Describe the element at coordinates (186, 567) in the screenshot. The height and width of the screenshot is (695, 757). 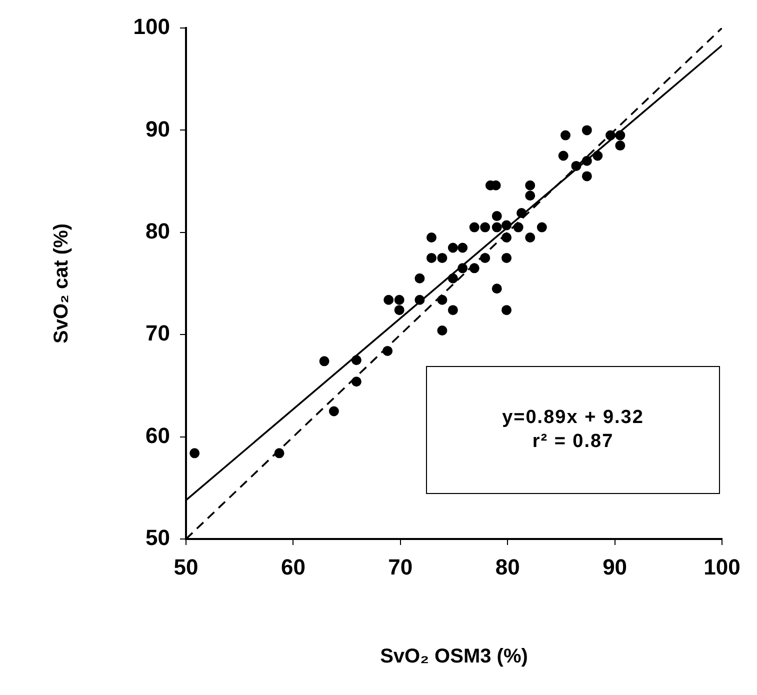
I see `x-tick-label: 50` at that location.